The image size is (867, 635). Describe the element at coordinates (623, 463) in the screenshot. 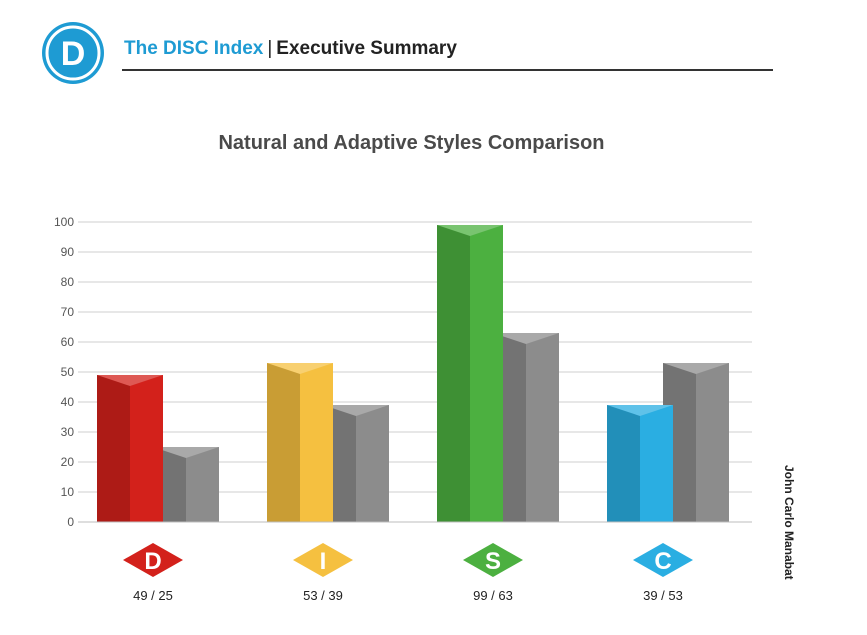

I see `bar-c-natural-left-face` at that location.